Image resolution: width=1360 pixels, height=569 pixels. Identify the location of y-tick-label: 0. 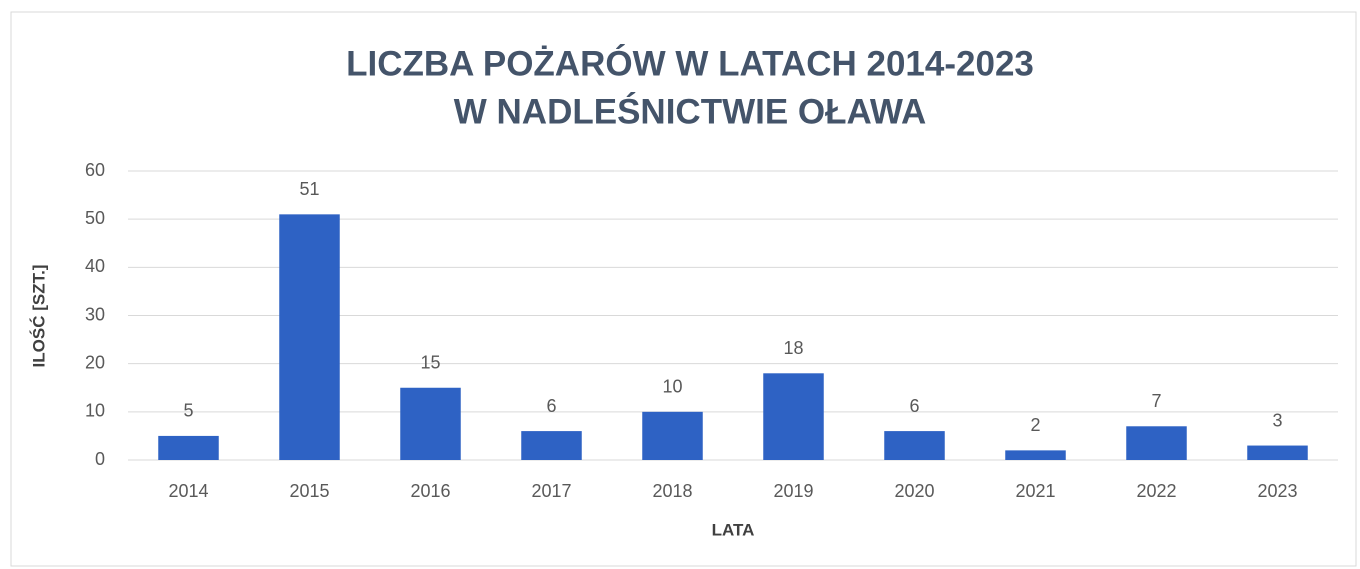
(100, 459).